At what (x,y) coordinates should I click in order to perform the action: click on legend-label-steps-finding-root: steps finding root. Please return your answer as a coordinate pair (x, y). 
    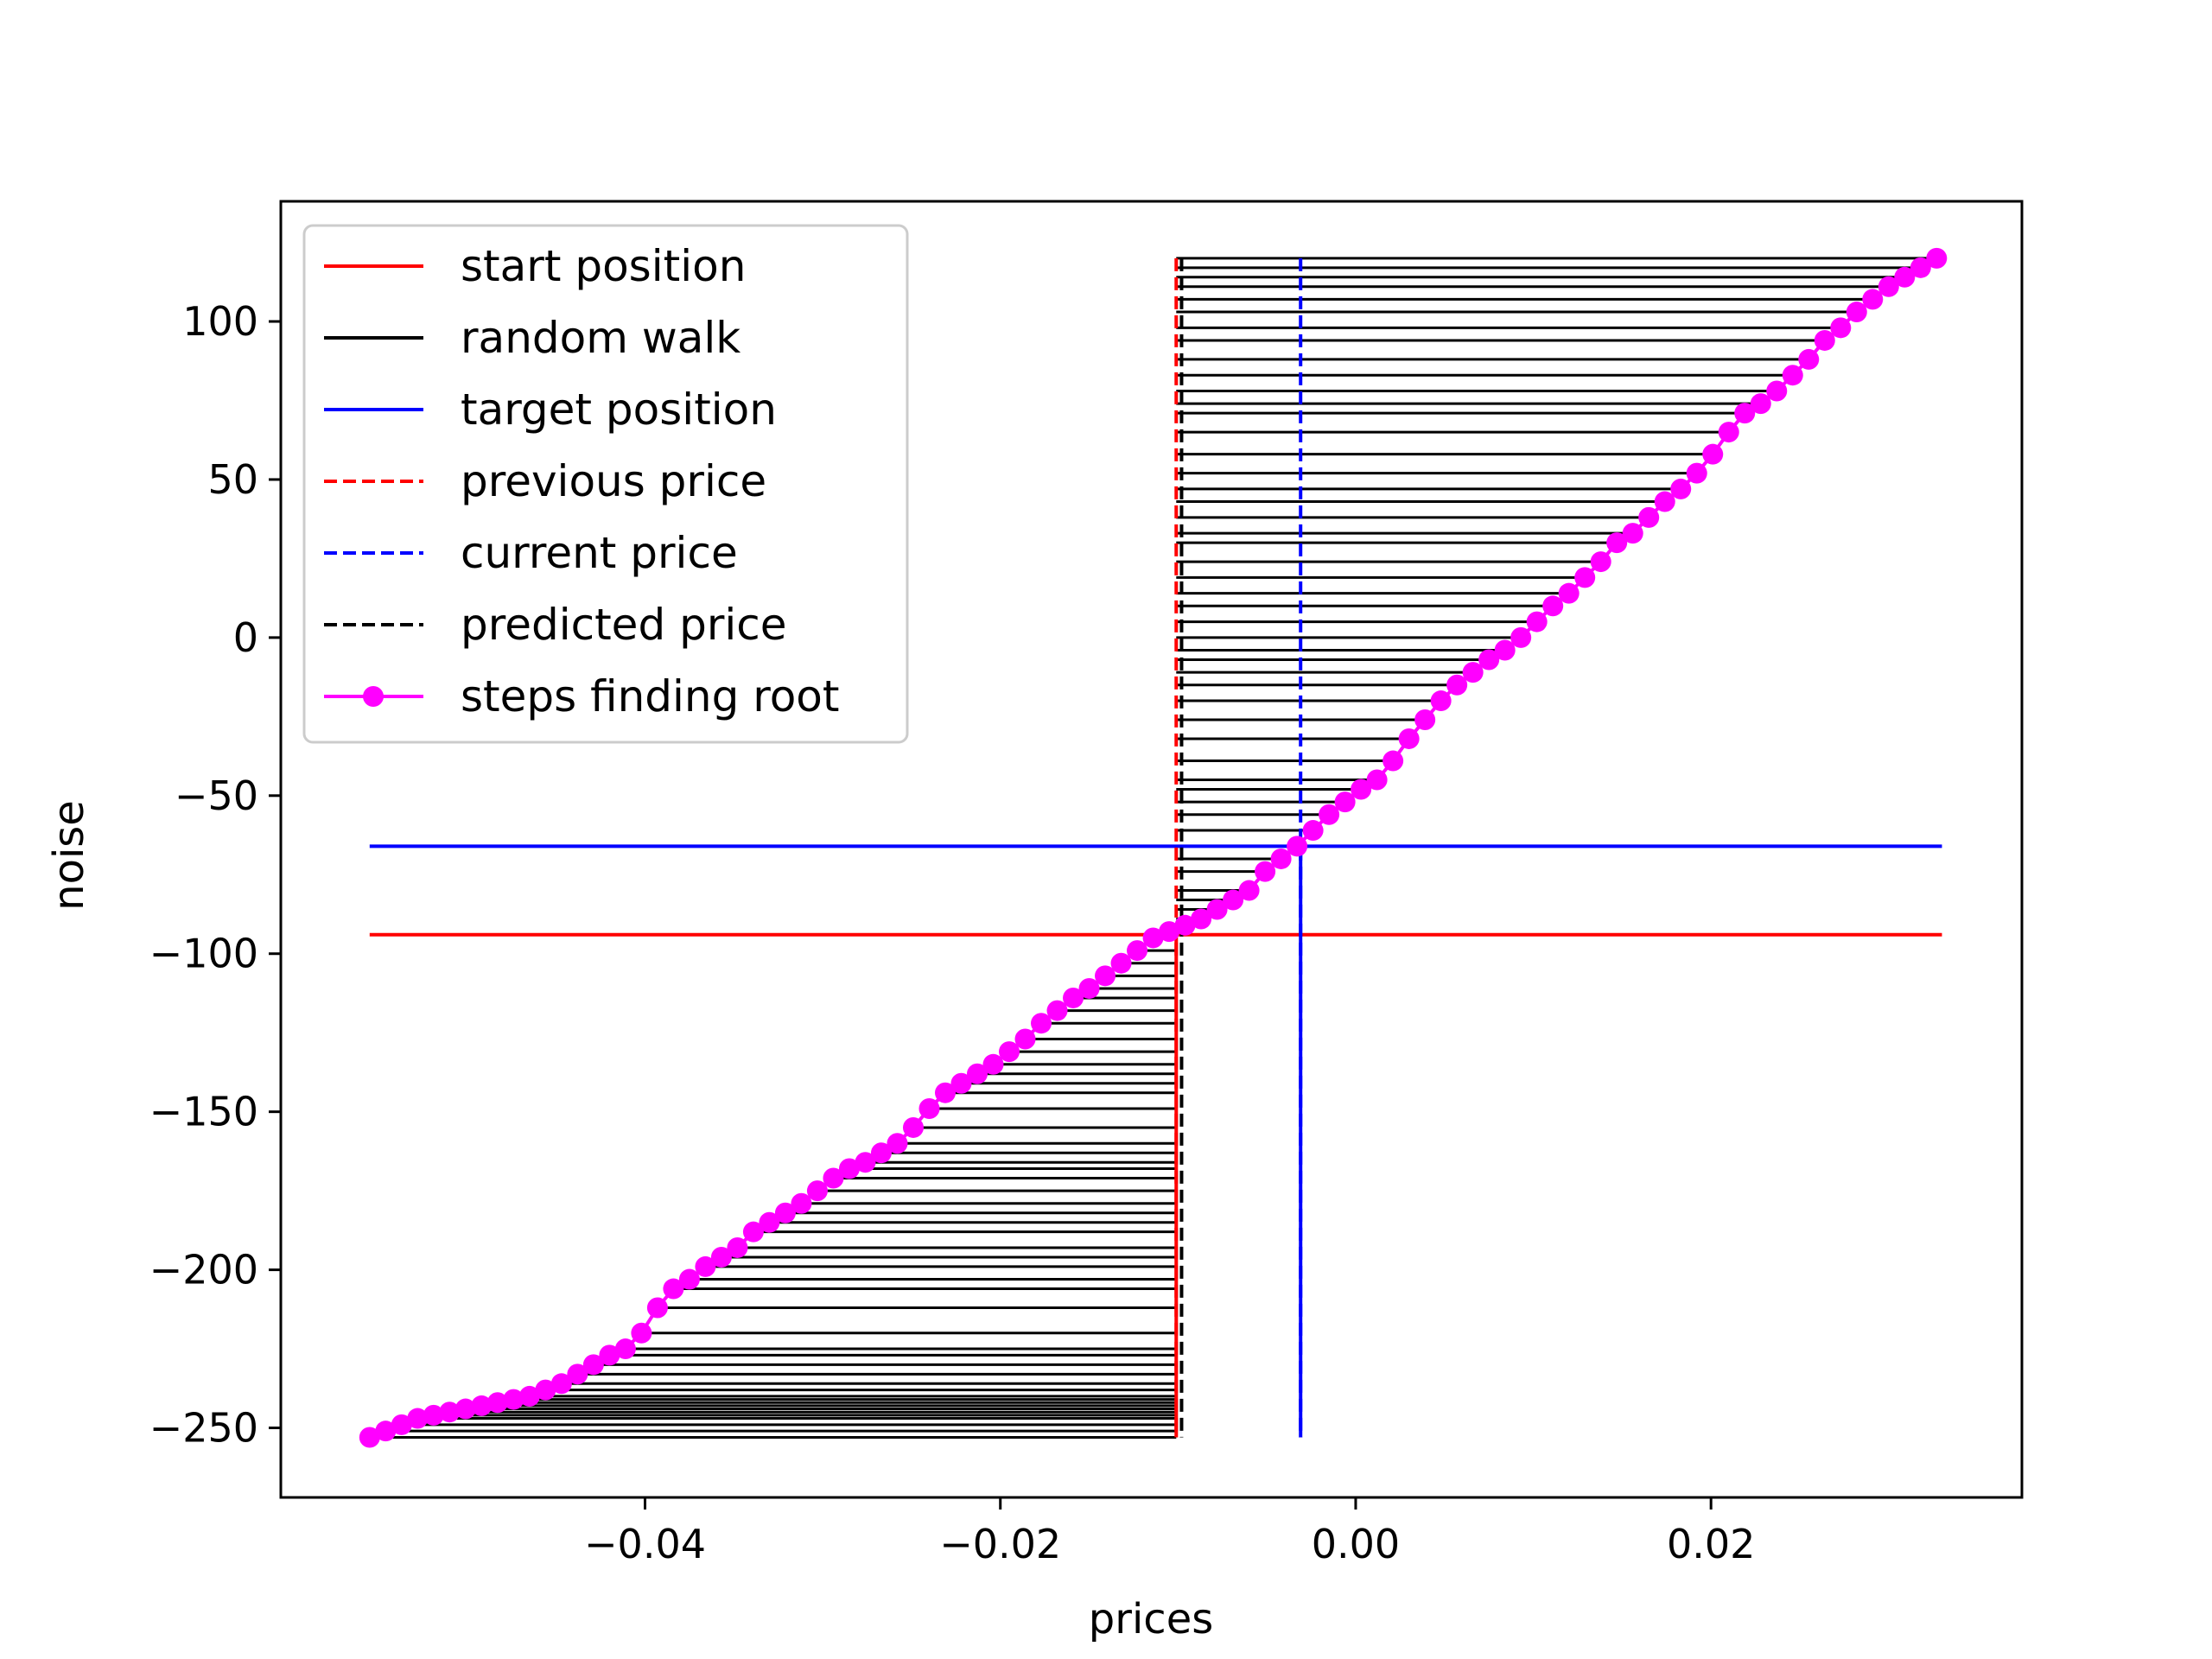
    Looking at the image, I should click on (650, 696).